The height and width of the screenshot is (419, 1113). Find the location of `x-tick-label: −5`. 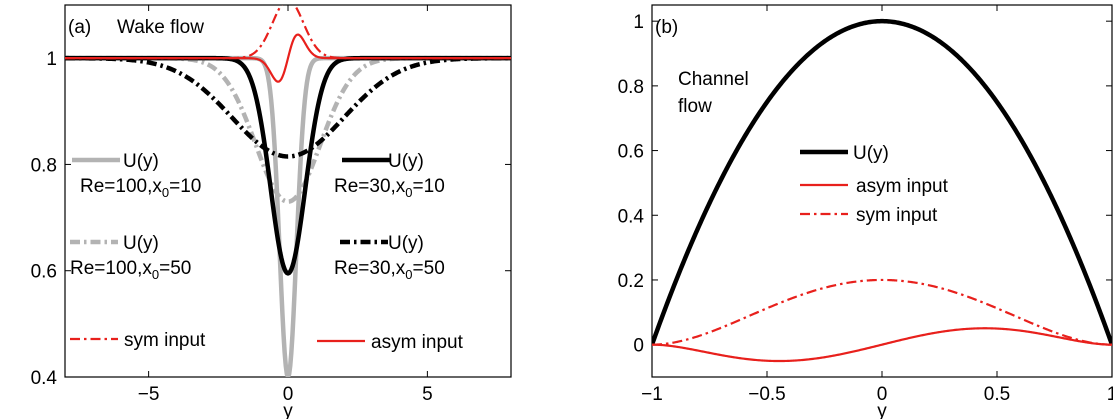

x-tick-label: −5 is located at coordinates (149, 394).